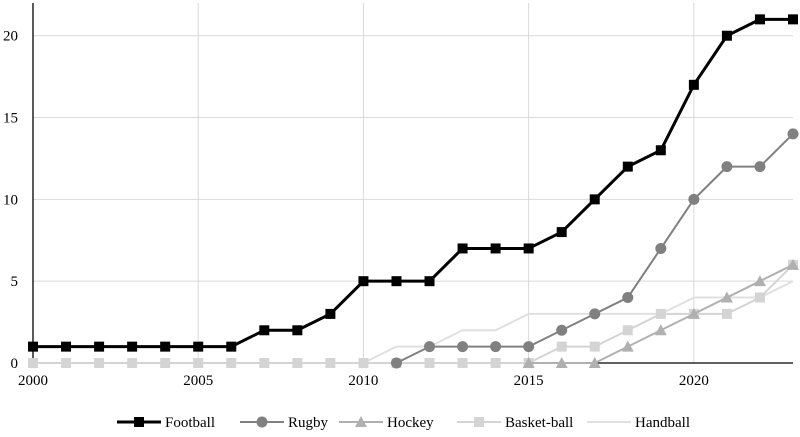 Image resolution: width=800 pixels, height=437 pixels. Describe the element at coordinates (529, 381) in the screenshot. I see `x-tick-label: 2015` at that location.